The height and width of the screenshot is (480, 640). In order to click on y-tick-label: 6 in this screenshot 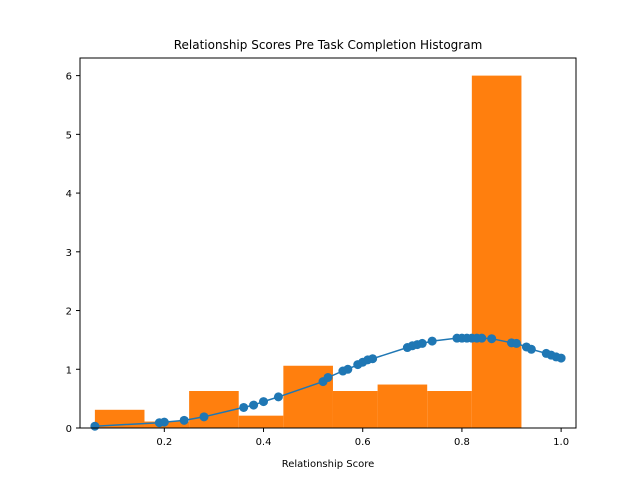, I will do `click(69, 77)`.